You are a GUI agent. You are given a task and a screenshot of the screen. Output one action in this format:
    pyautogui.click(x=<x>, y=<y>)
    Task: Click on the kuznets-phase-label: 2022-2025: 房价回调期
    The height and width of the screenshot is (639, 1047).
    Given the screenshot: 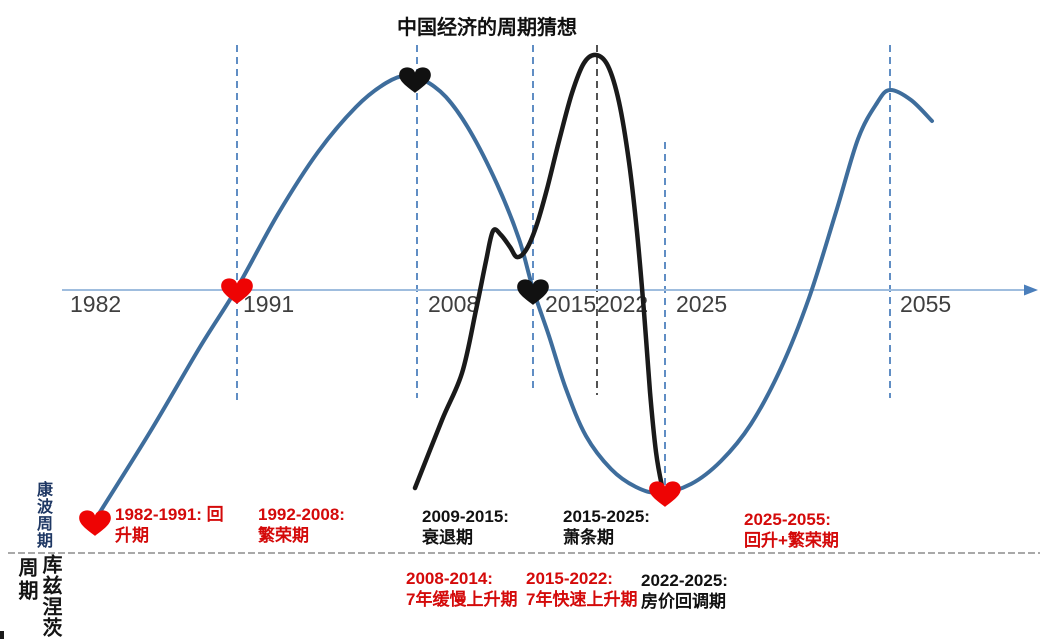 What is the action you would take?
    pyautogui.click(x=684, y=591)
    